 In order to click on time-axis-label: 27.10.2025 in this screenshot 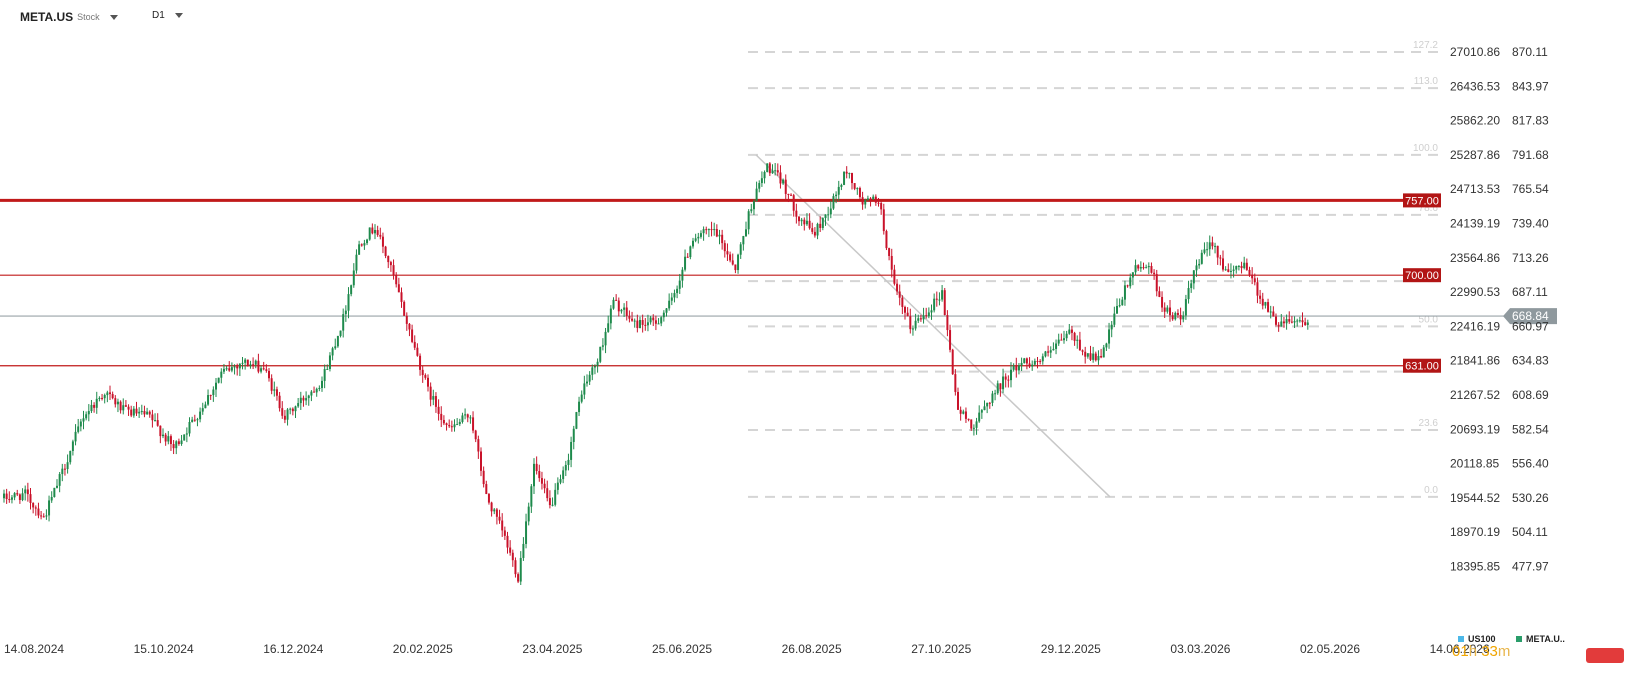, I will do `click(941, 649)`.